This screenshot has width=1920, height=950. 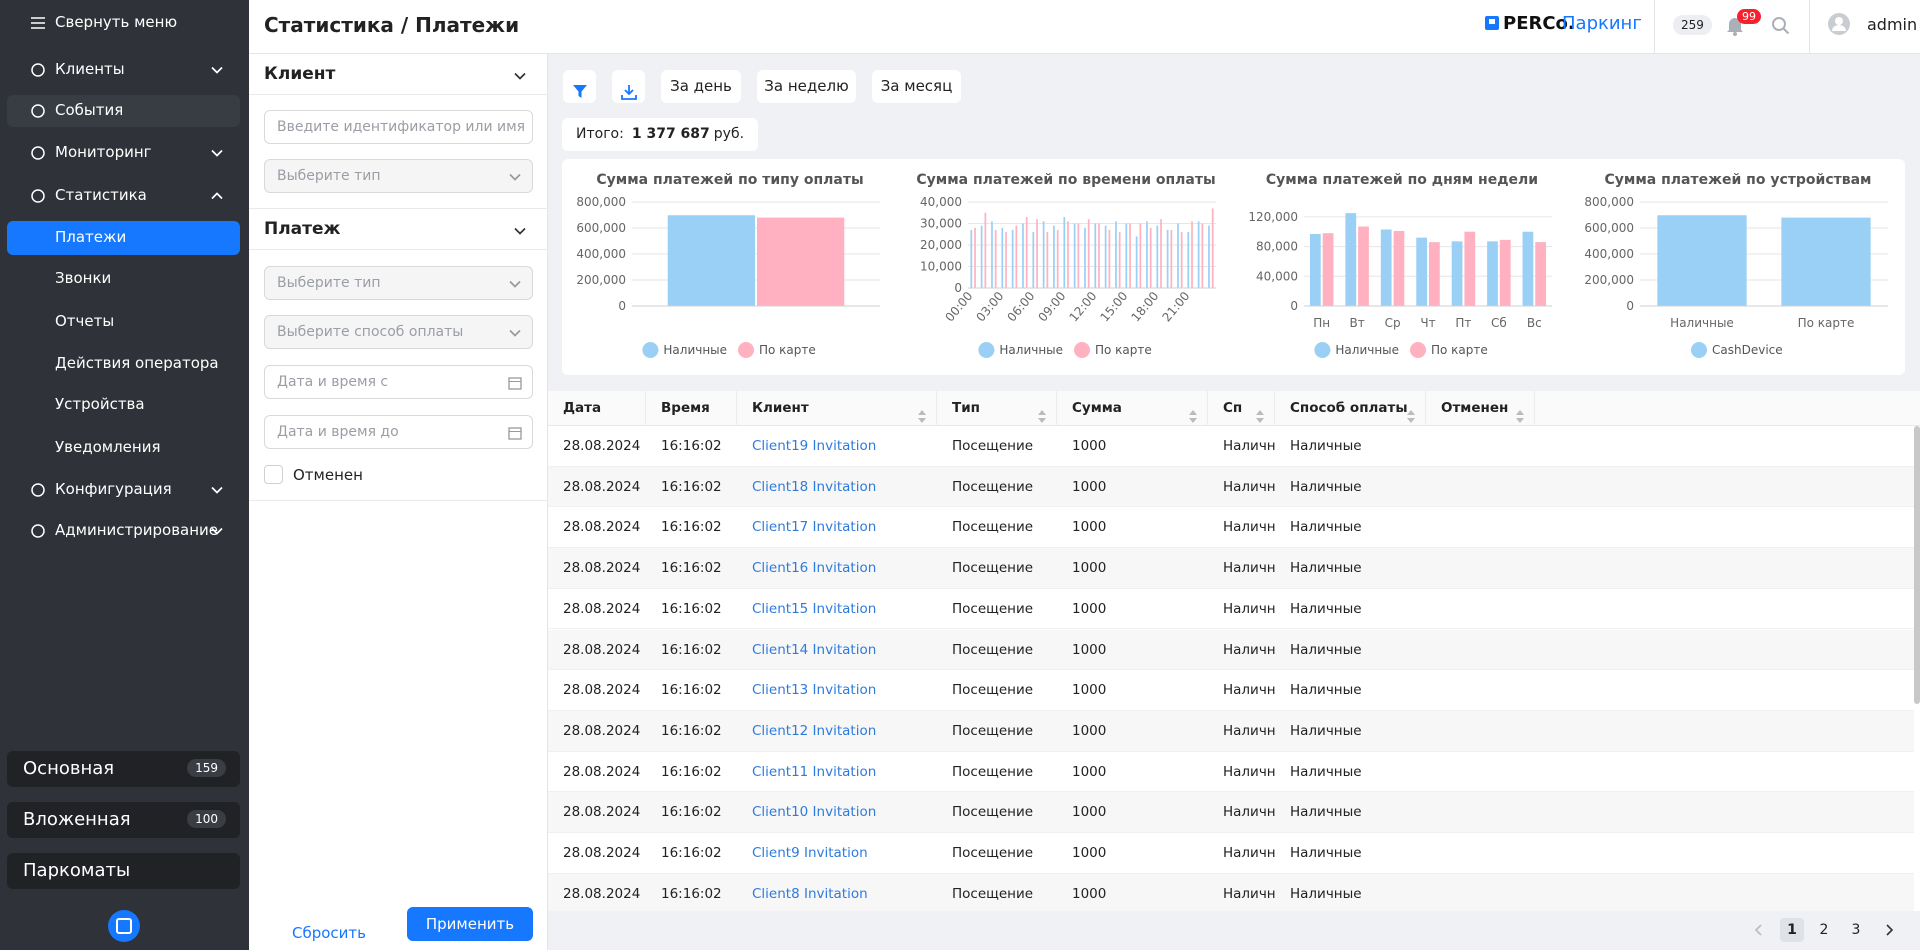 I want to click on client-link: Client11 Invitation, so click(x=837, y=772).